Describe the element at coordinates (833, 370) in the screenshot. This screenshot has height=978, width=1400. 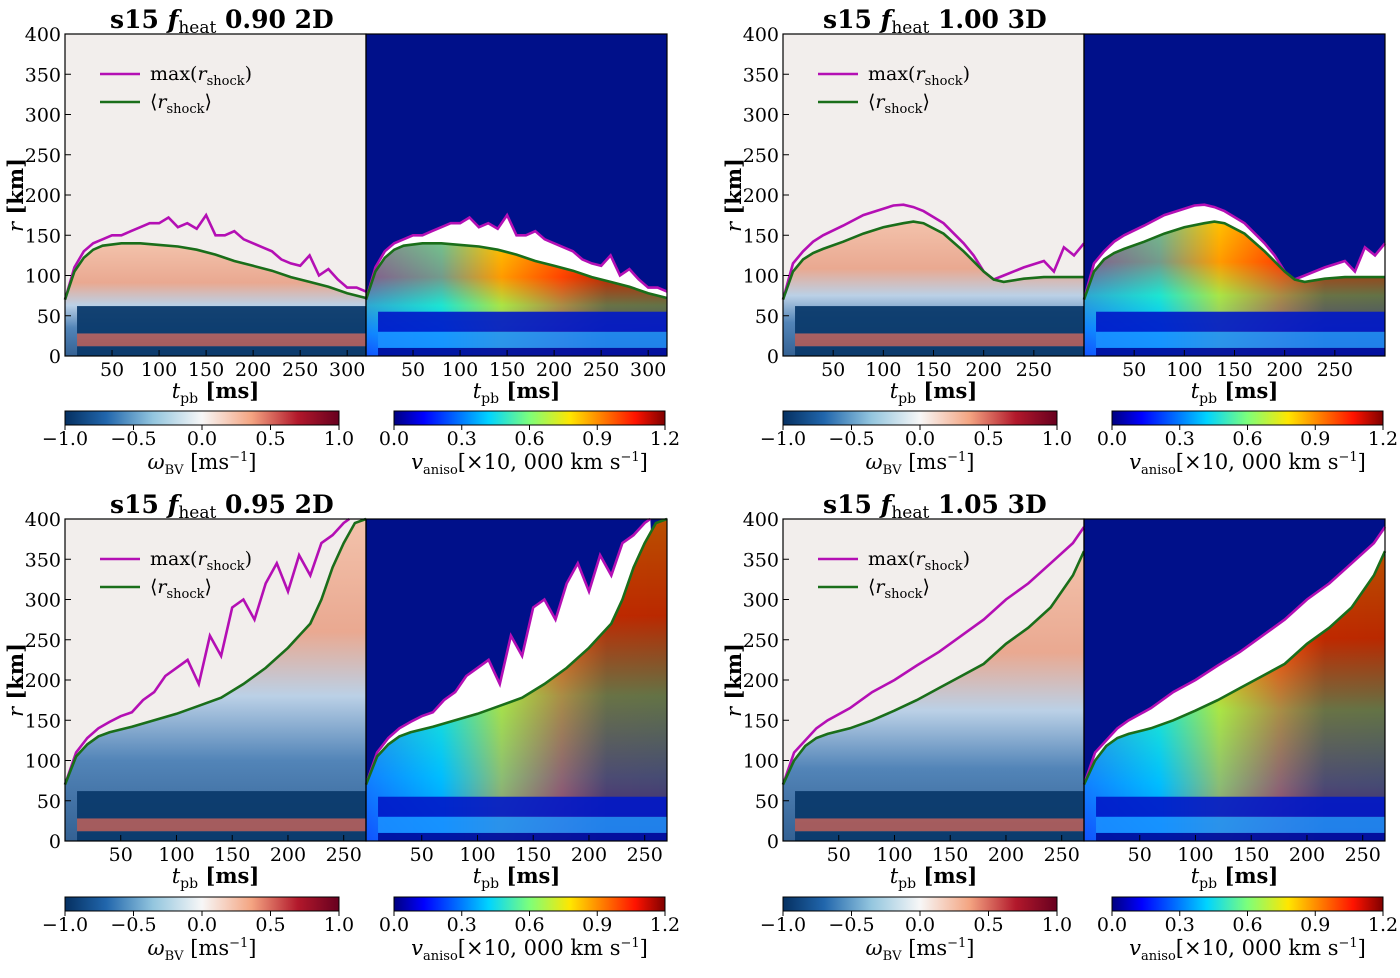
I see `x-tick-label-left: 50` at that location.